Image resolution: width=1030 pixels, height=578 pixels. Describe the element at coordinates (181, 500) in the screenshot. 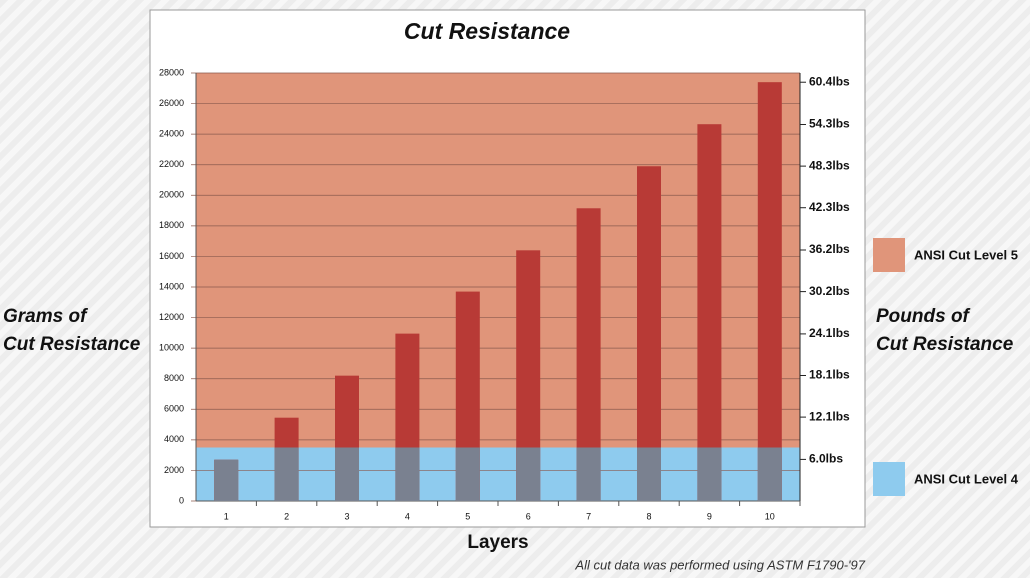

I see `y-tick-label: 0` at that location.